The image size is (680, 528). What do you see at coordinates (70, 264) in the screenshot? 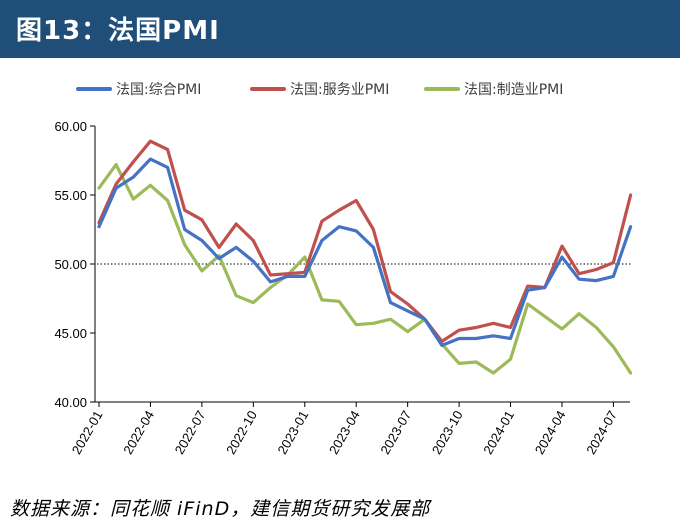
I see `y-tick-label: 50.00` at bounding box center [70, 264].